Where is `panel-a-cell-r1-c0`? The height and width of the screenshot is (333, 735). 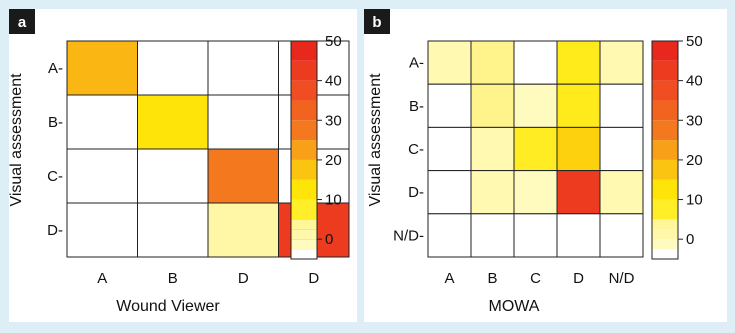 panel-a-cell-r1-c0 is located at coordinates (102, 122).